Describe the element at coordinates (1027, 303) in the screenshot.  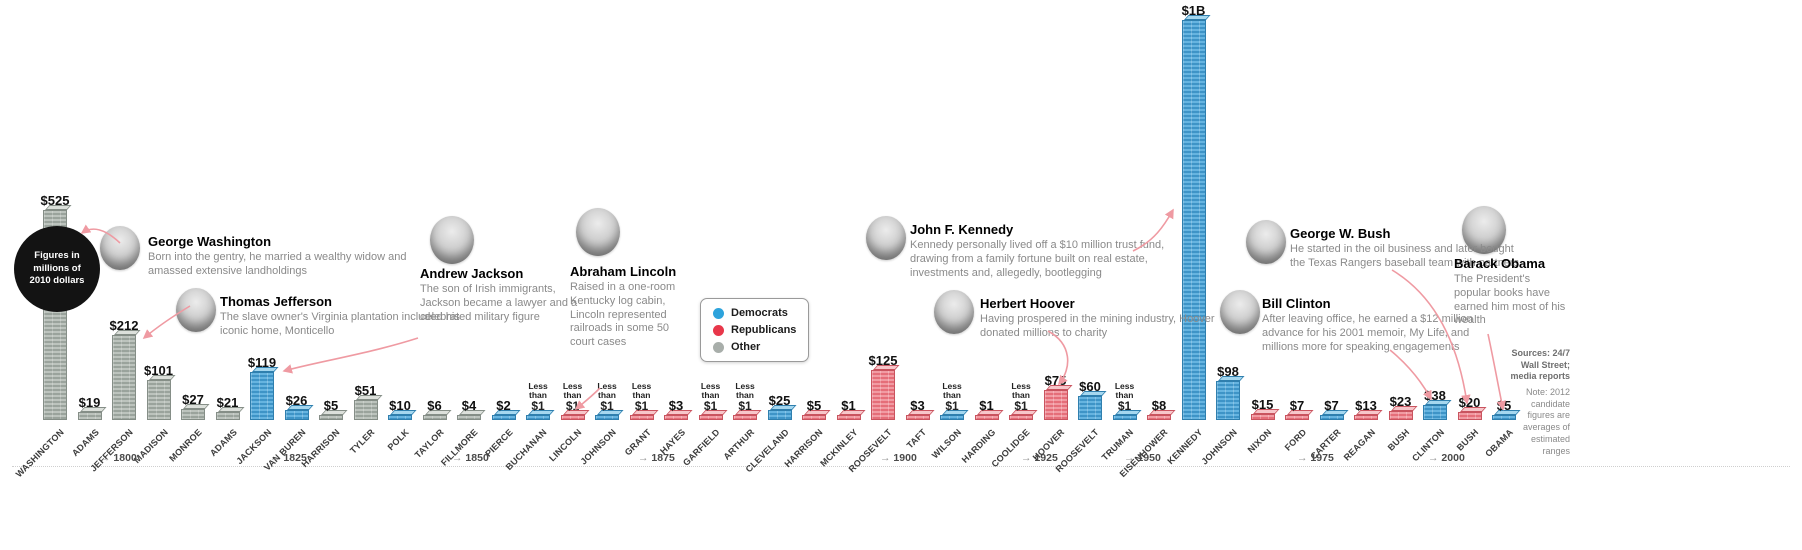
I see `annotation-title: Herbert Hoover` at that location.